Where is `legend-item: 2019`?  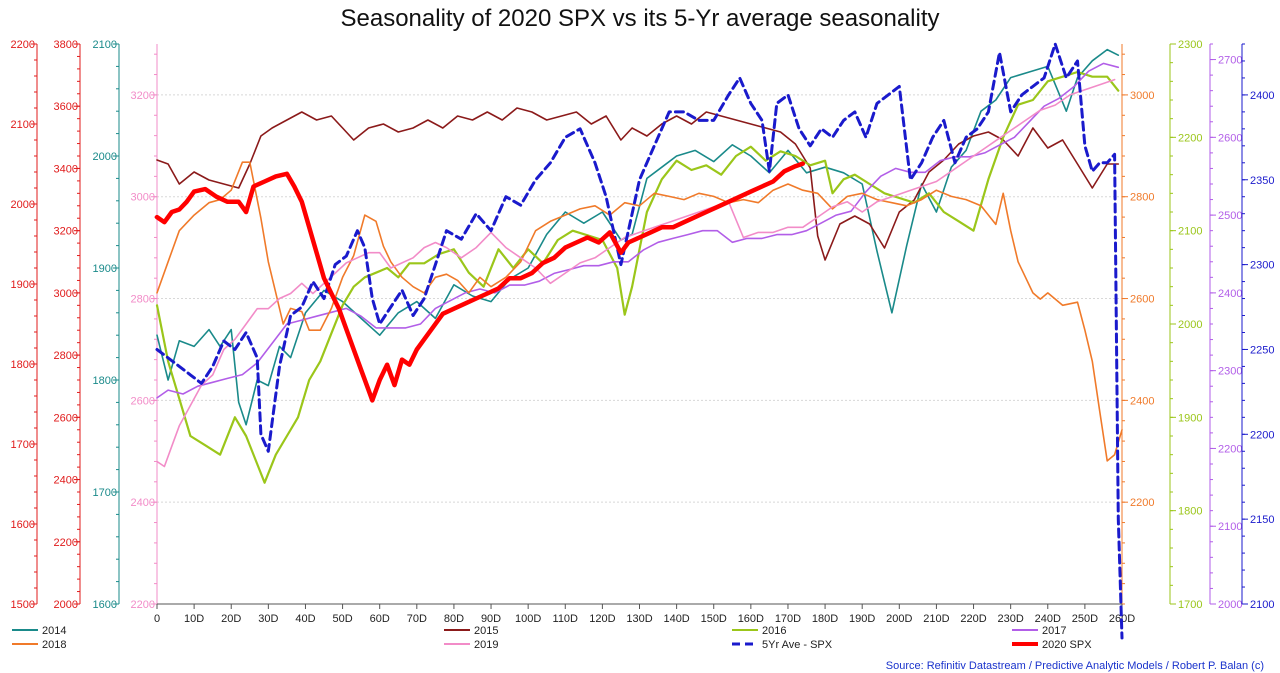
legend-item: 2019 is located at coordinates (471, 645).